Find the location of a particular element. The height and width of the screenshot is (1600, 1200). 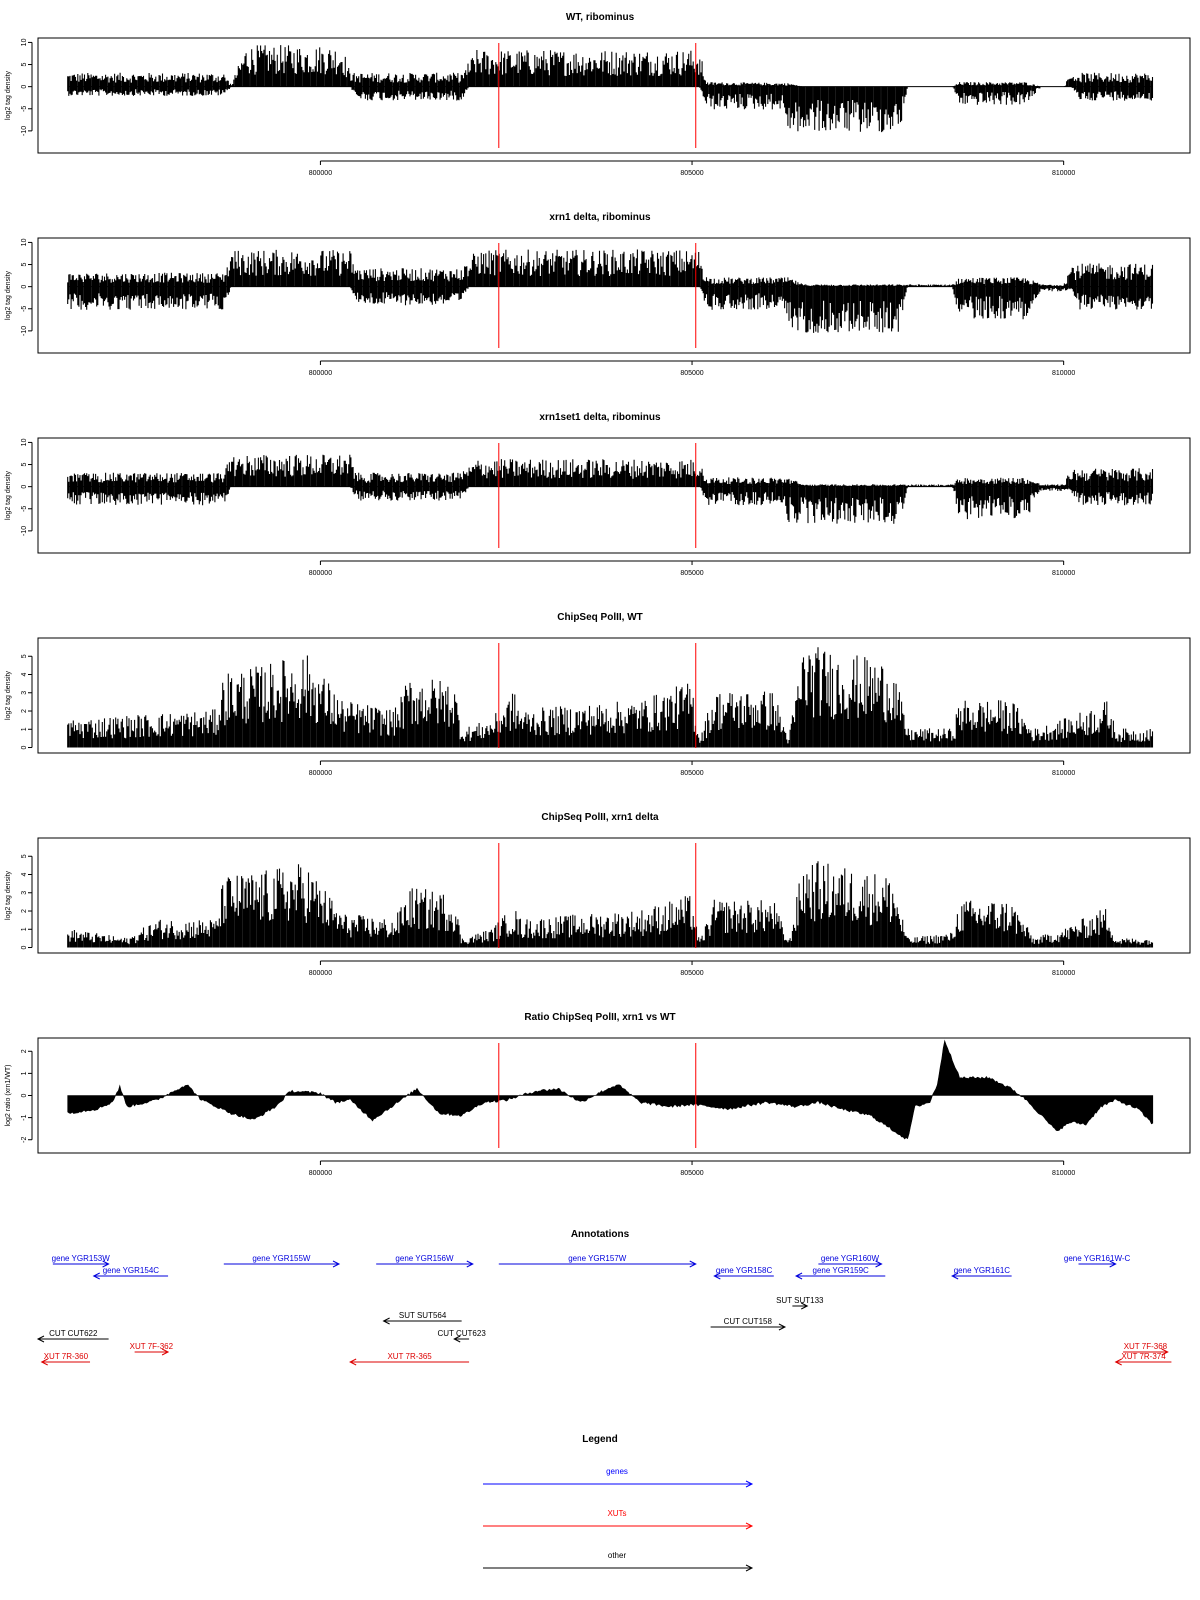

legend-label: genes is located at coordinates (617, 1471).